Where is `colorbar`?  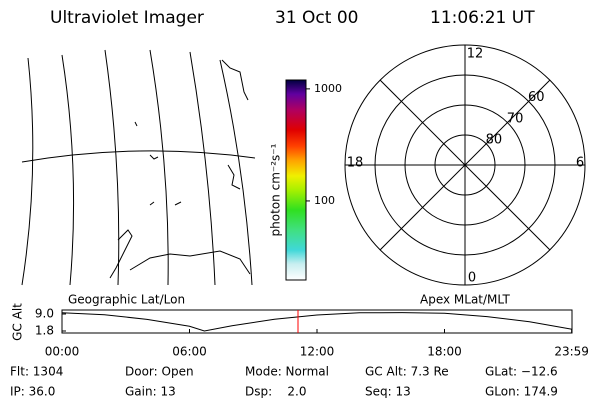
colorbar is located at coordinates (296, 180).